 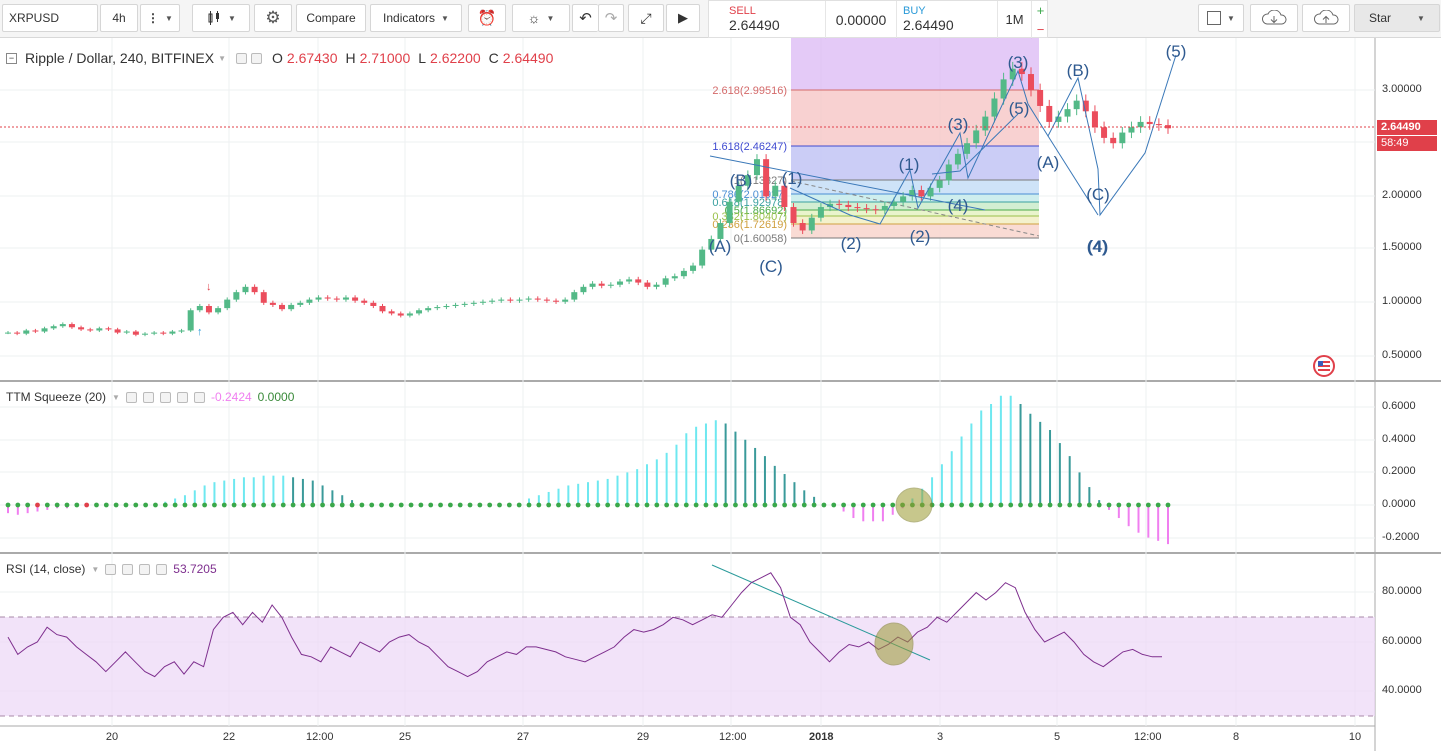 I want to click on cloud-upload-icon, so click(x=1326, y=17).